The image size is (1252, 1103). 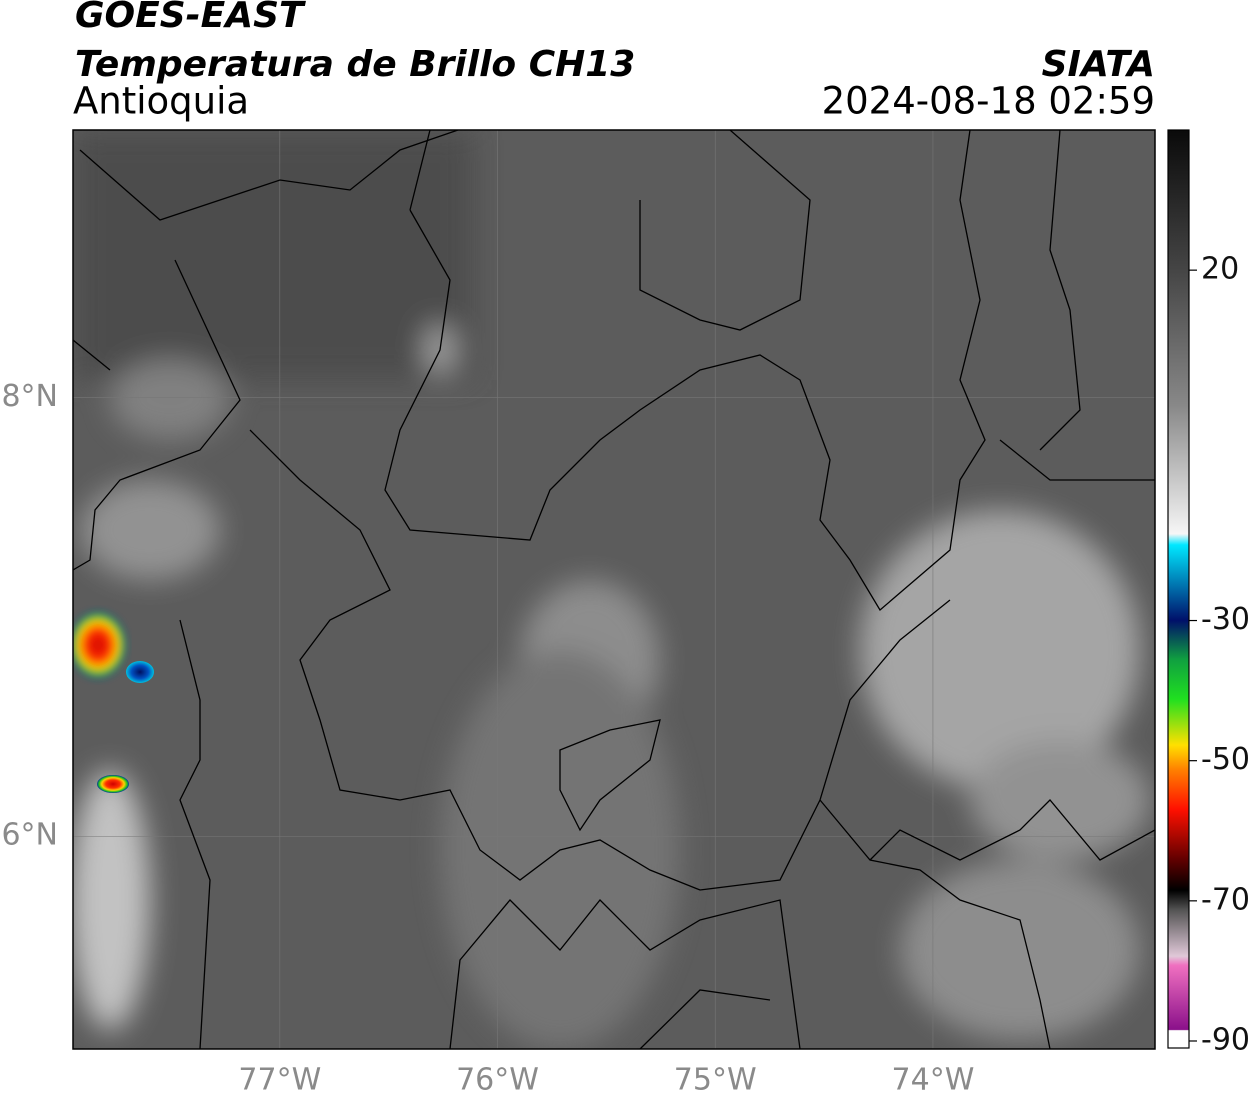 What do you see at coordinates (29, 835) in the screenshot?
I see `y-tick-label: 6°N` at bounding box center [29, 835].